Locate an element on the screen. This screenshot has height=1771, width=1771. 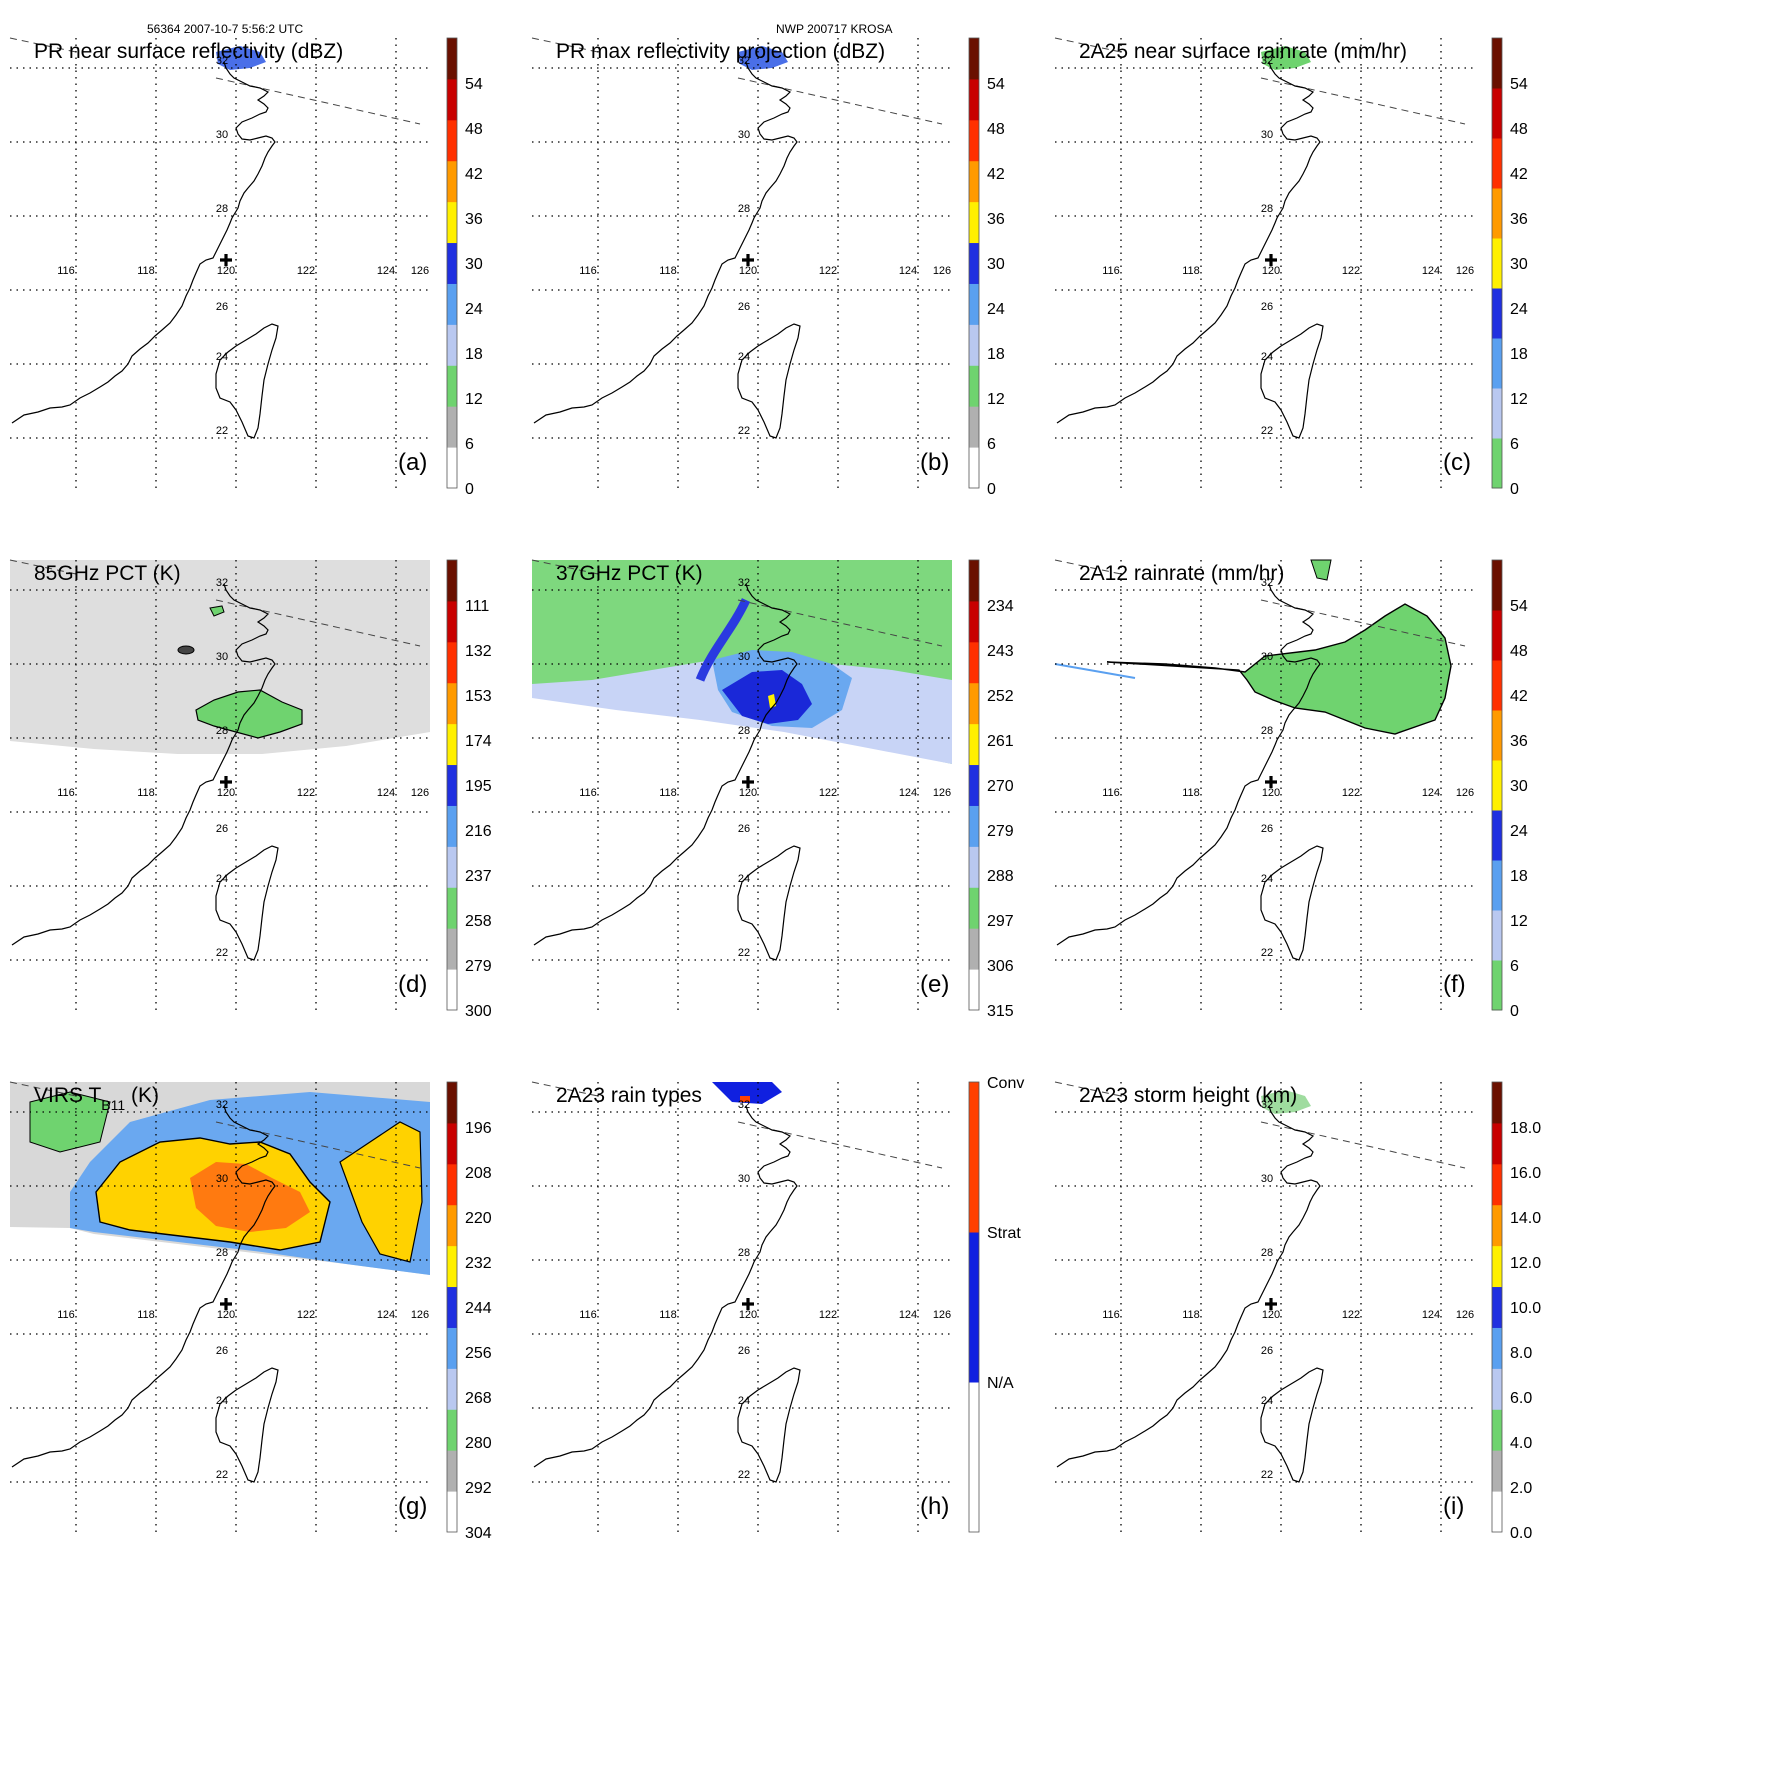
colorbar-tick-label: 42 is located at coordinates (1519, 696).